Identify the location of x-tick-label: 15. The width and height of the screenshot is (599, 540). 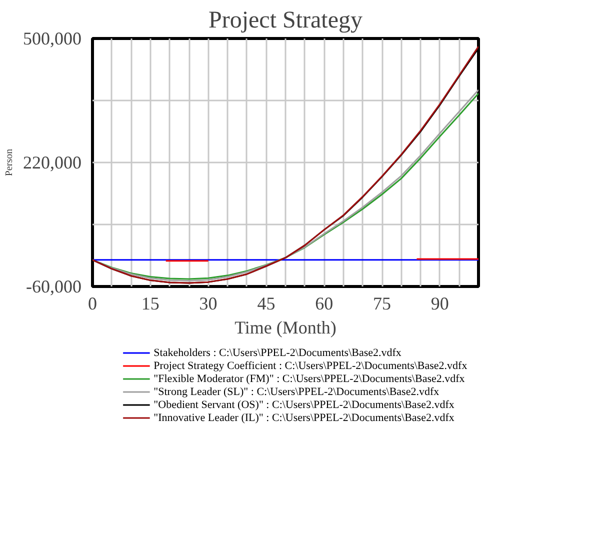
(150, 304).